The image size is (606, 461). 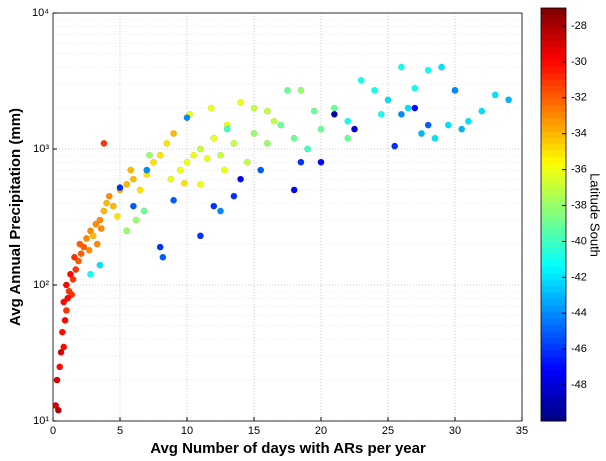 What do you see at coordinates (41, 149) in the screenshot?
I see `y-tick-label: 10³` at bounding box center [41, 149].